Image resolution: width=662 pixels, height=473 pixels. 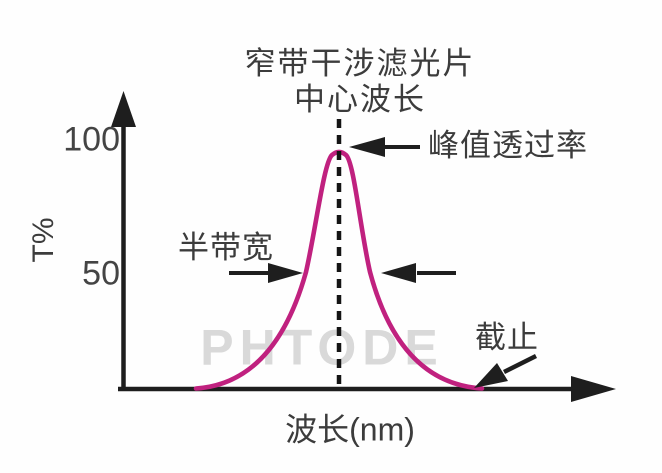 I want to click on diagram-title-line2: 中心波长, so click(x=360, y=99).